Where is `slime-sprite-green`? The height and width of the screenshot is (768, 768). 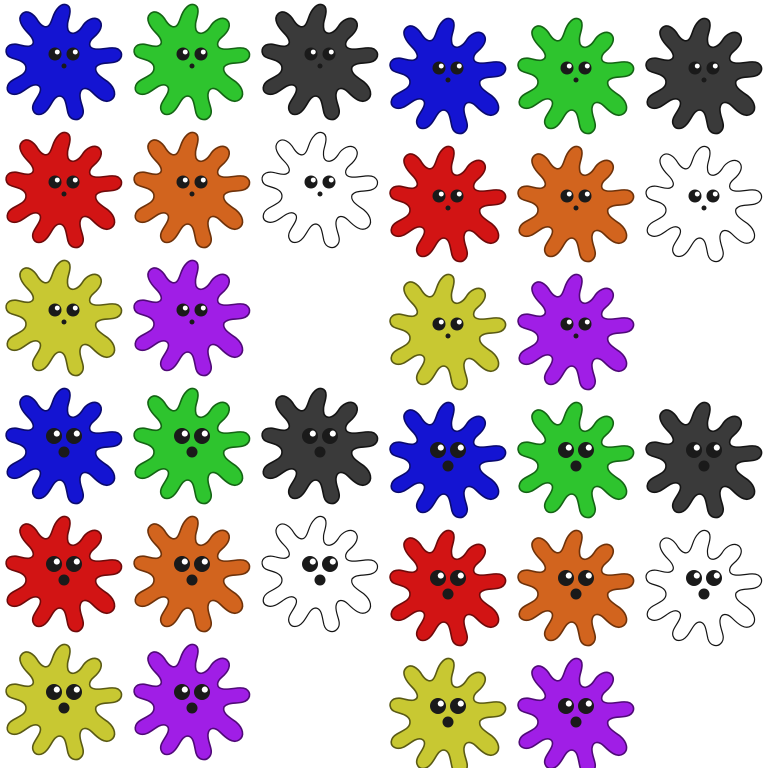
slime-sprite-green is located at coordinates (576, 76).